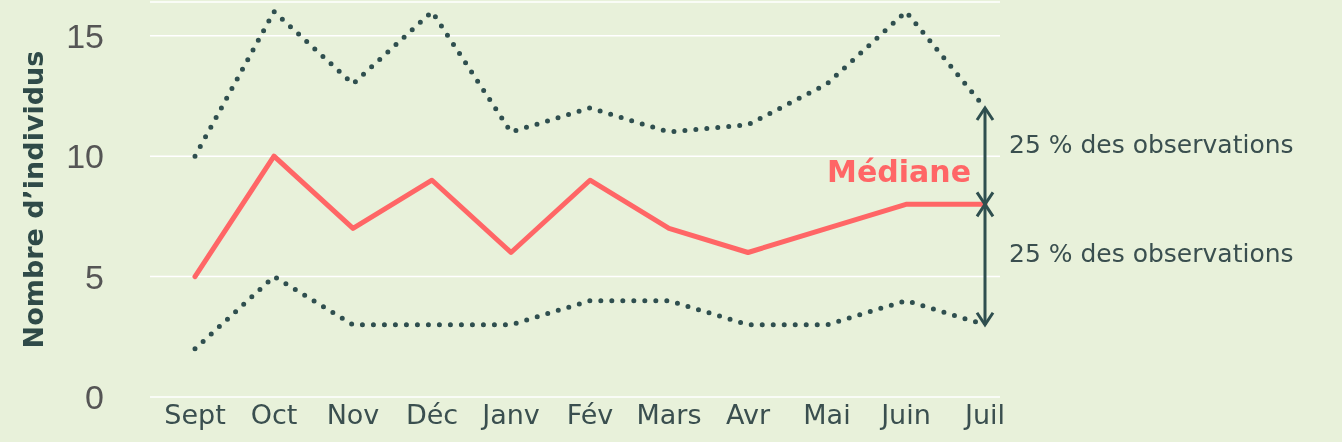  What do you see at coordinates (85, 156) in the screenshot?
I see `y-tick-label: 10` at bounding box center [85, 156].